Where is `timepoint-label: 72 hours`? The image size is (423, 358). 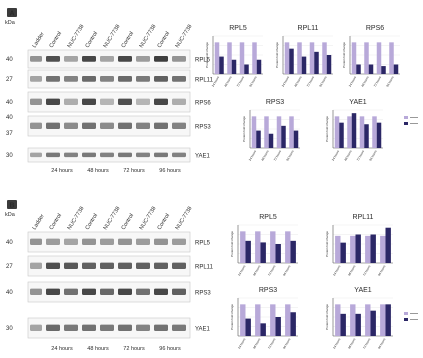 timepoint-label: 72 hours is located at coordinates (134, 171).